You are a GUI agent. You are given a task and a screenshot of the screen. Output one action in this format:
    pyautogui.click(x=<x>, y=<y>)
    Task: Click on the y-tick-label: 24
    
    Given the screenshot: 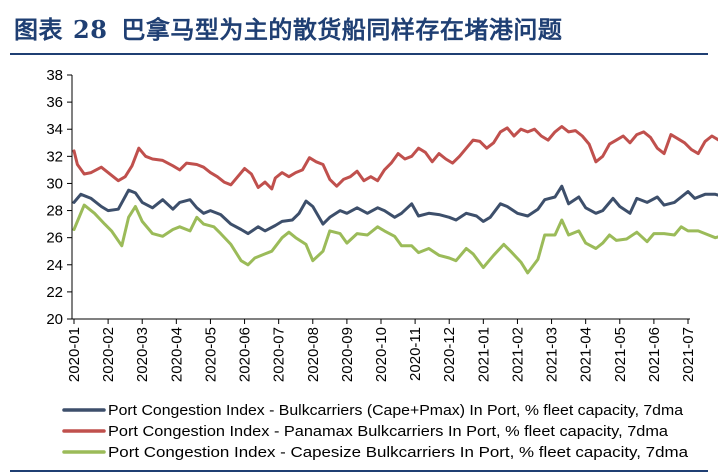 What is the action you would take?
    pyautogui.click(x=54, y=265)
    